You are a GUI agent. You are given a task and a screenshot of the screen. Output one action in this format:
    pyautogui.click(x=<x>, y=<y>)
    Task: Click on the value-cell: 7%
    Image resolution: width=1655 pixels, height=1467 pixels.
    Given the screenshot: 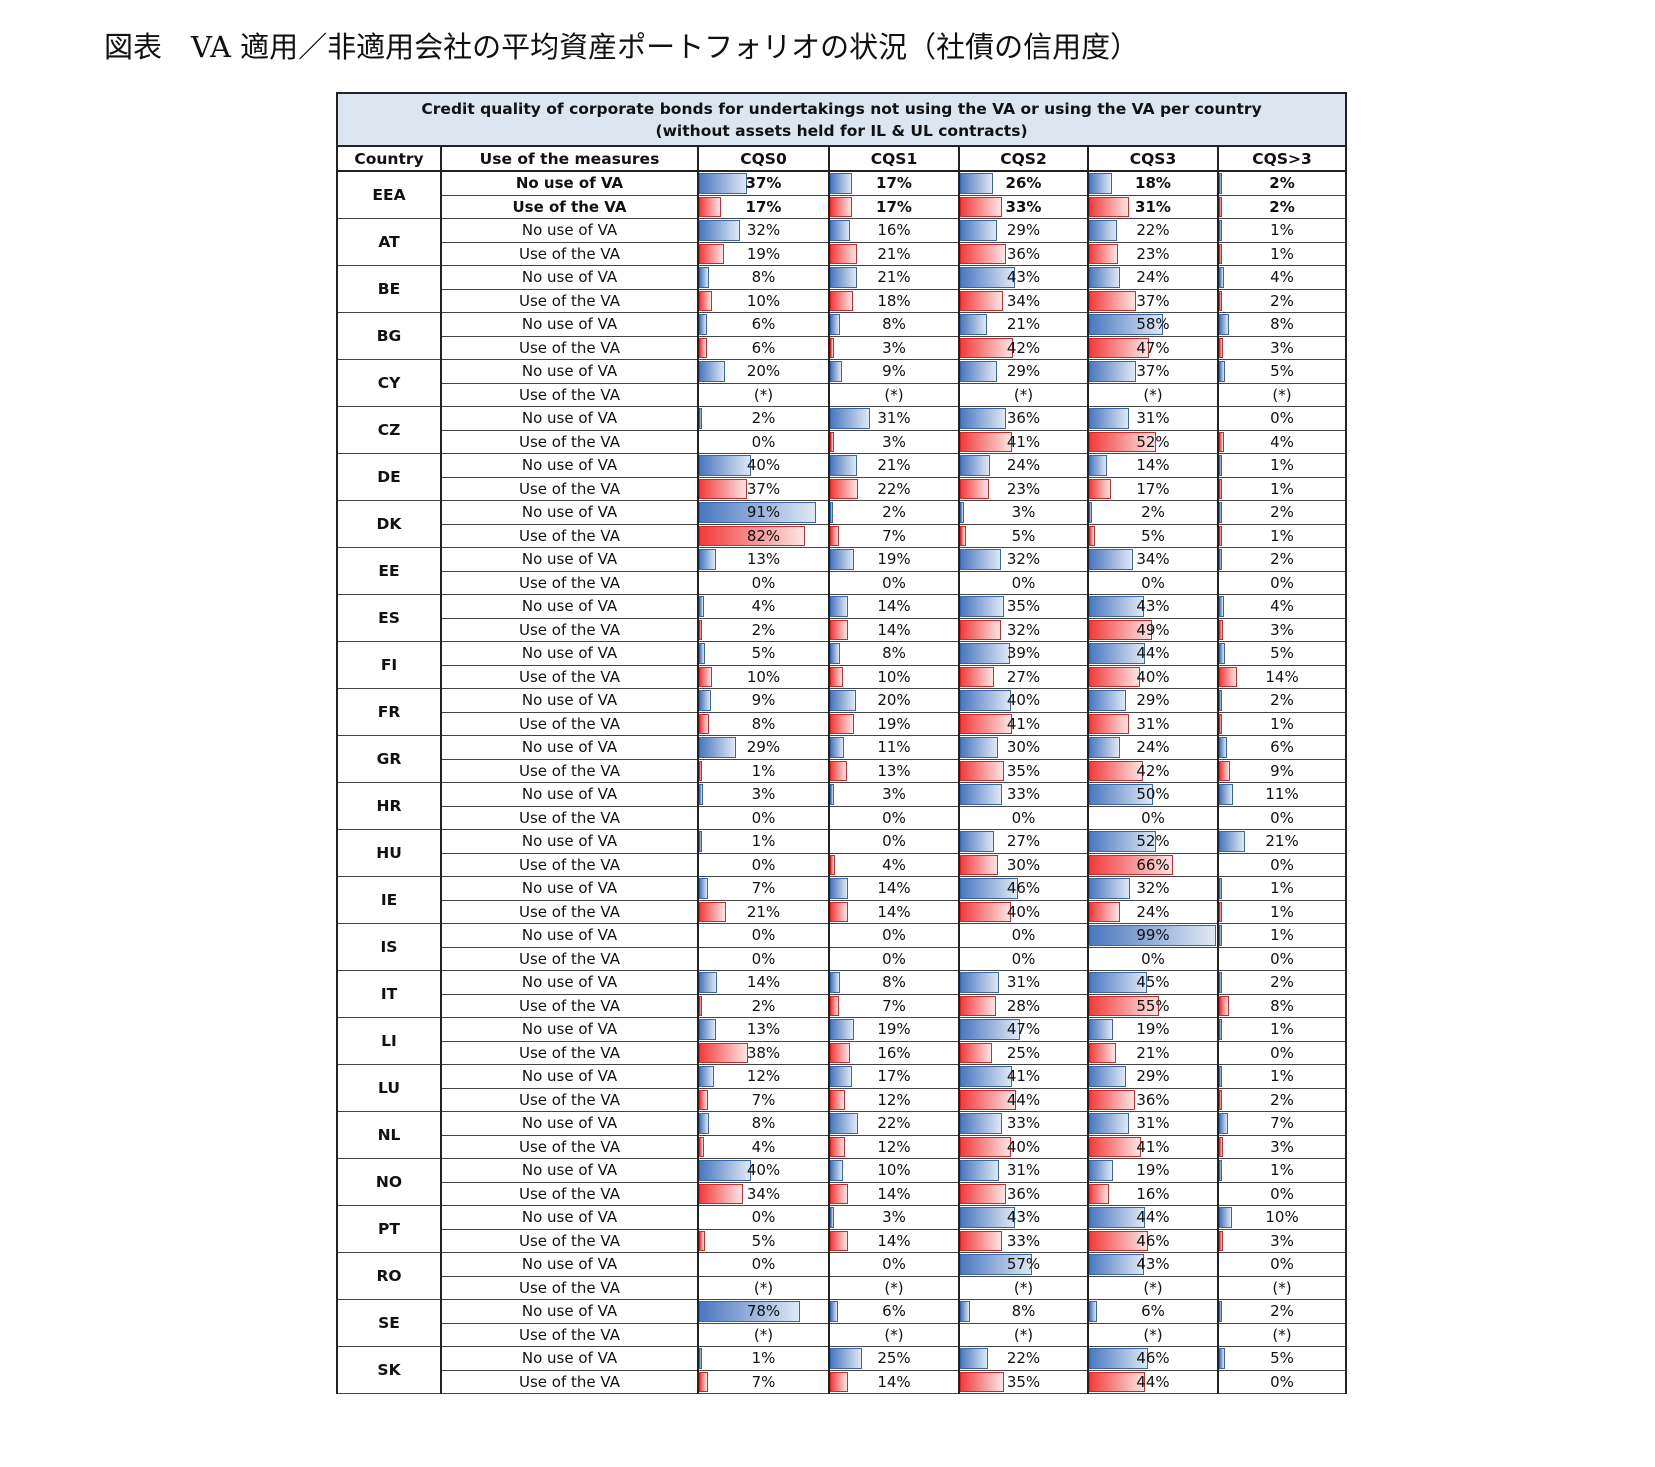 What is the action you would take?
    pyautogui.click(x=894, y=1005)
    